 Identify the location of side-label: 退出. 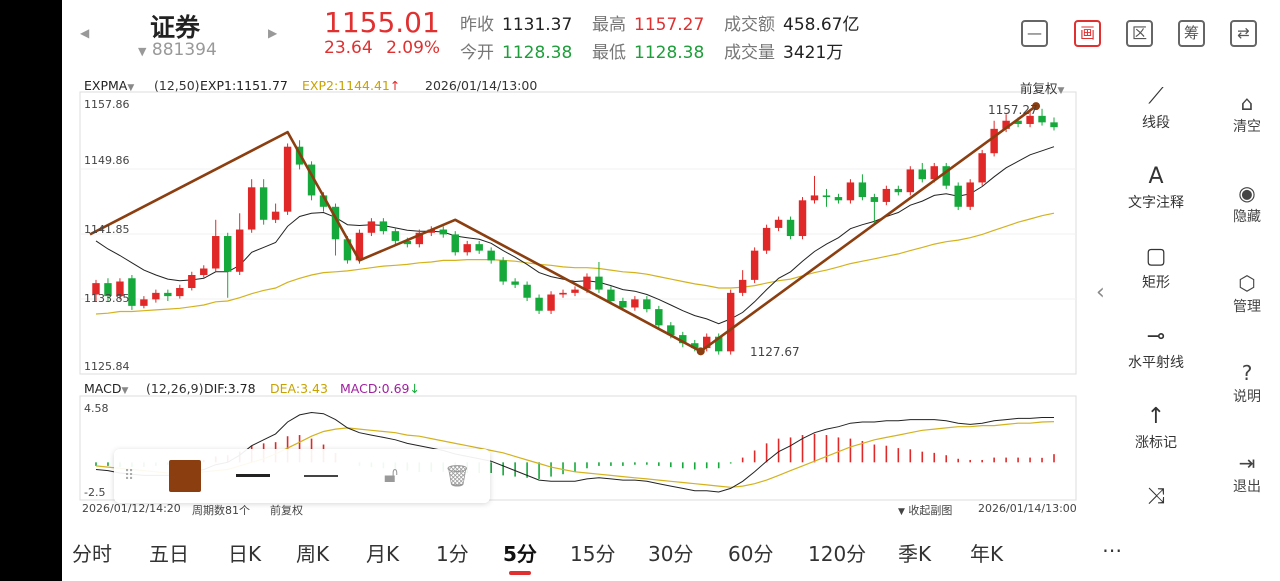
(1247, 487).